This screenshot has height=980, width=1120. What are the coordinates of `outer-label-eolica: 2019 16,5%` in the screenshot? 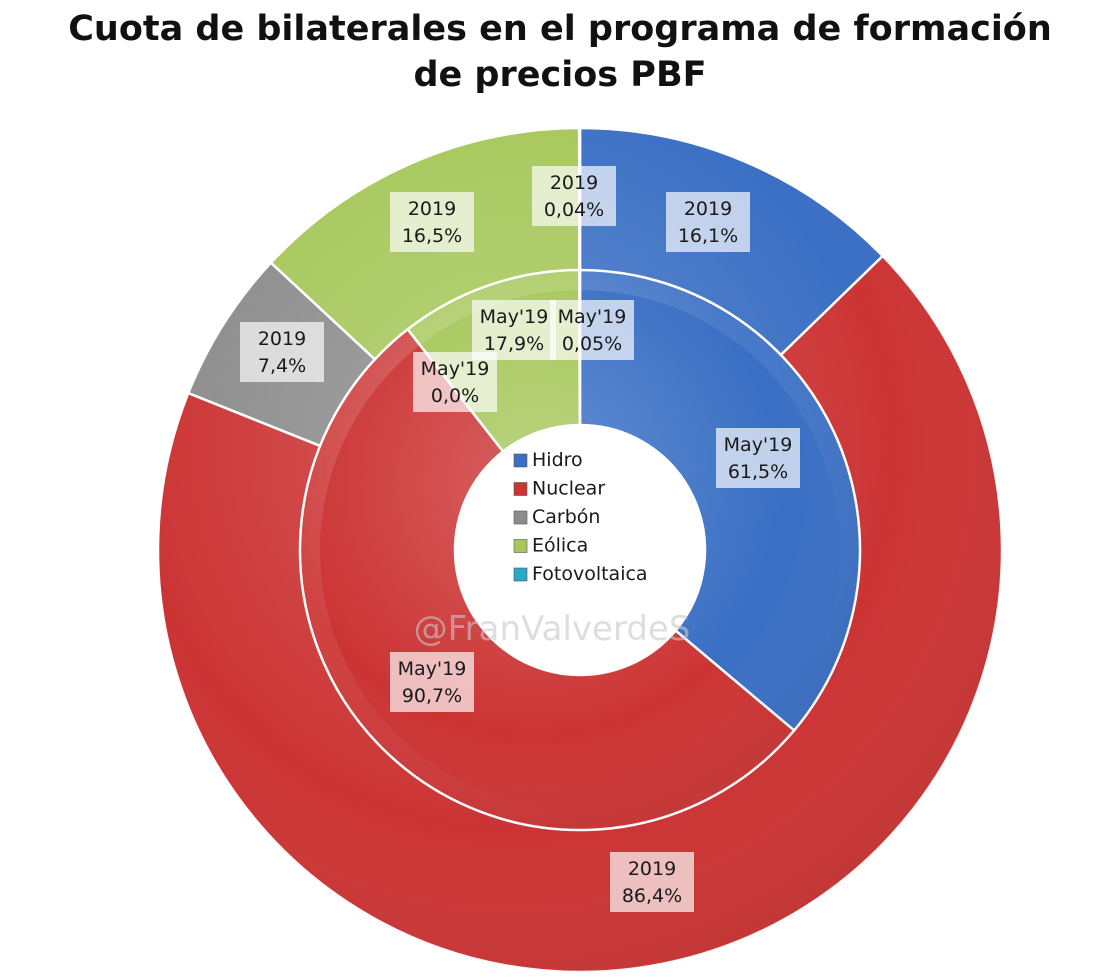 It's located at (432, 222).